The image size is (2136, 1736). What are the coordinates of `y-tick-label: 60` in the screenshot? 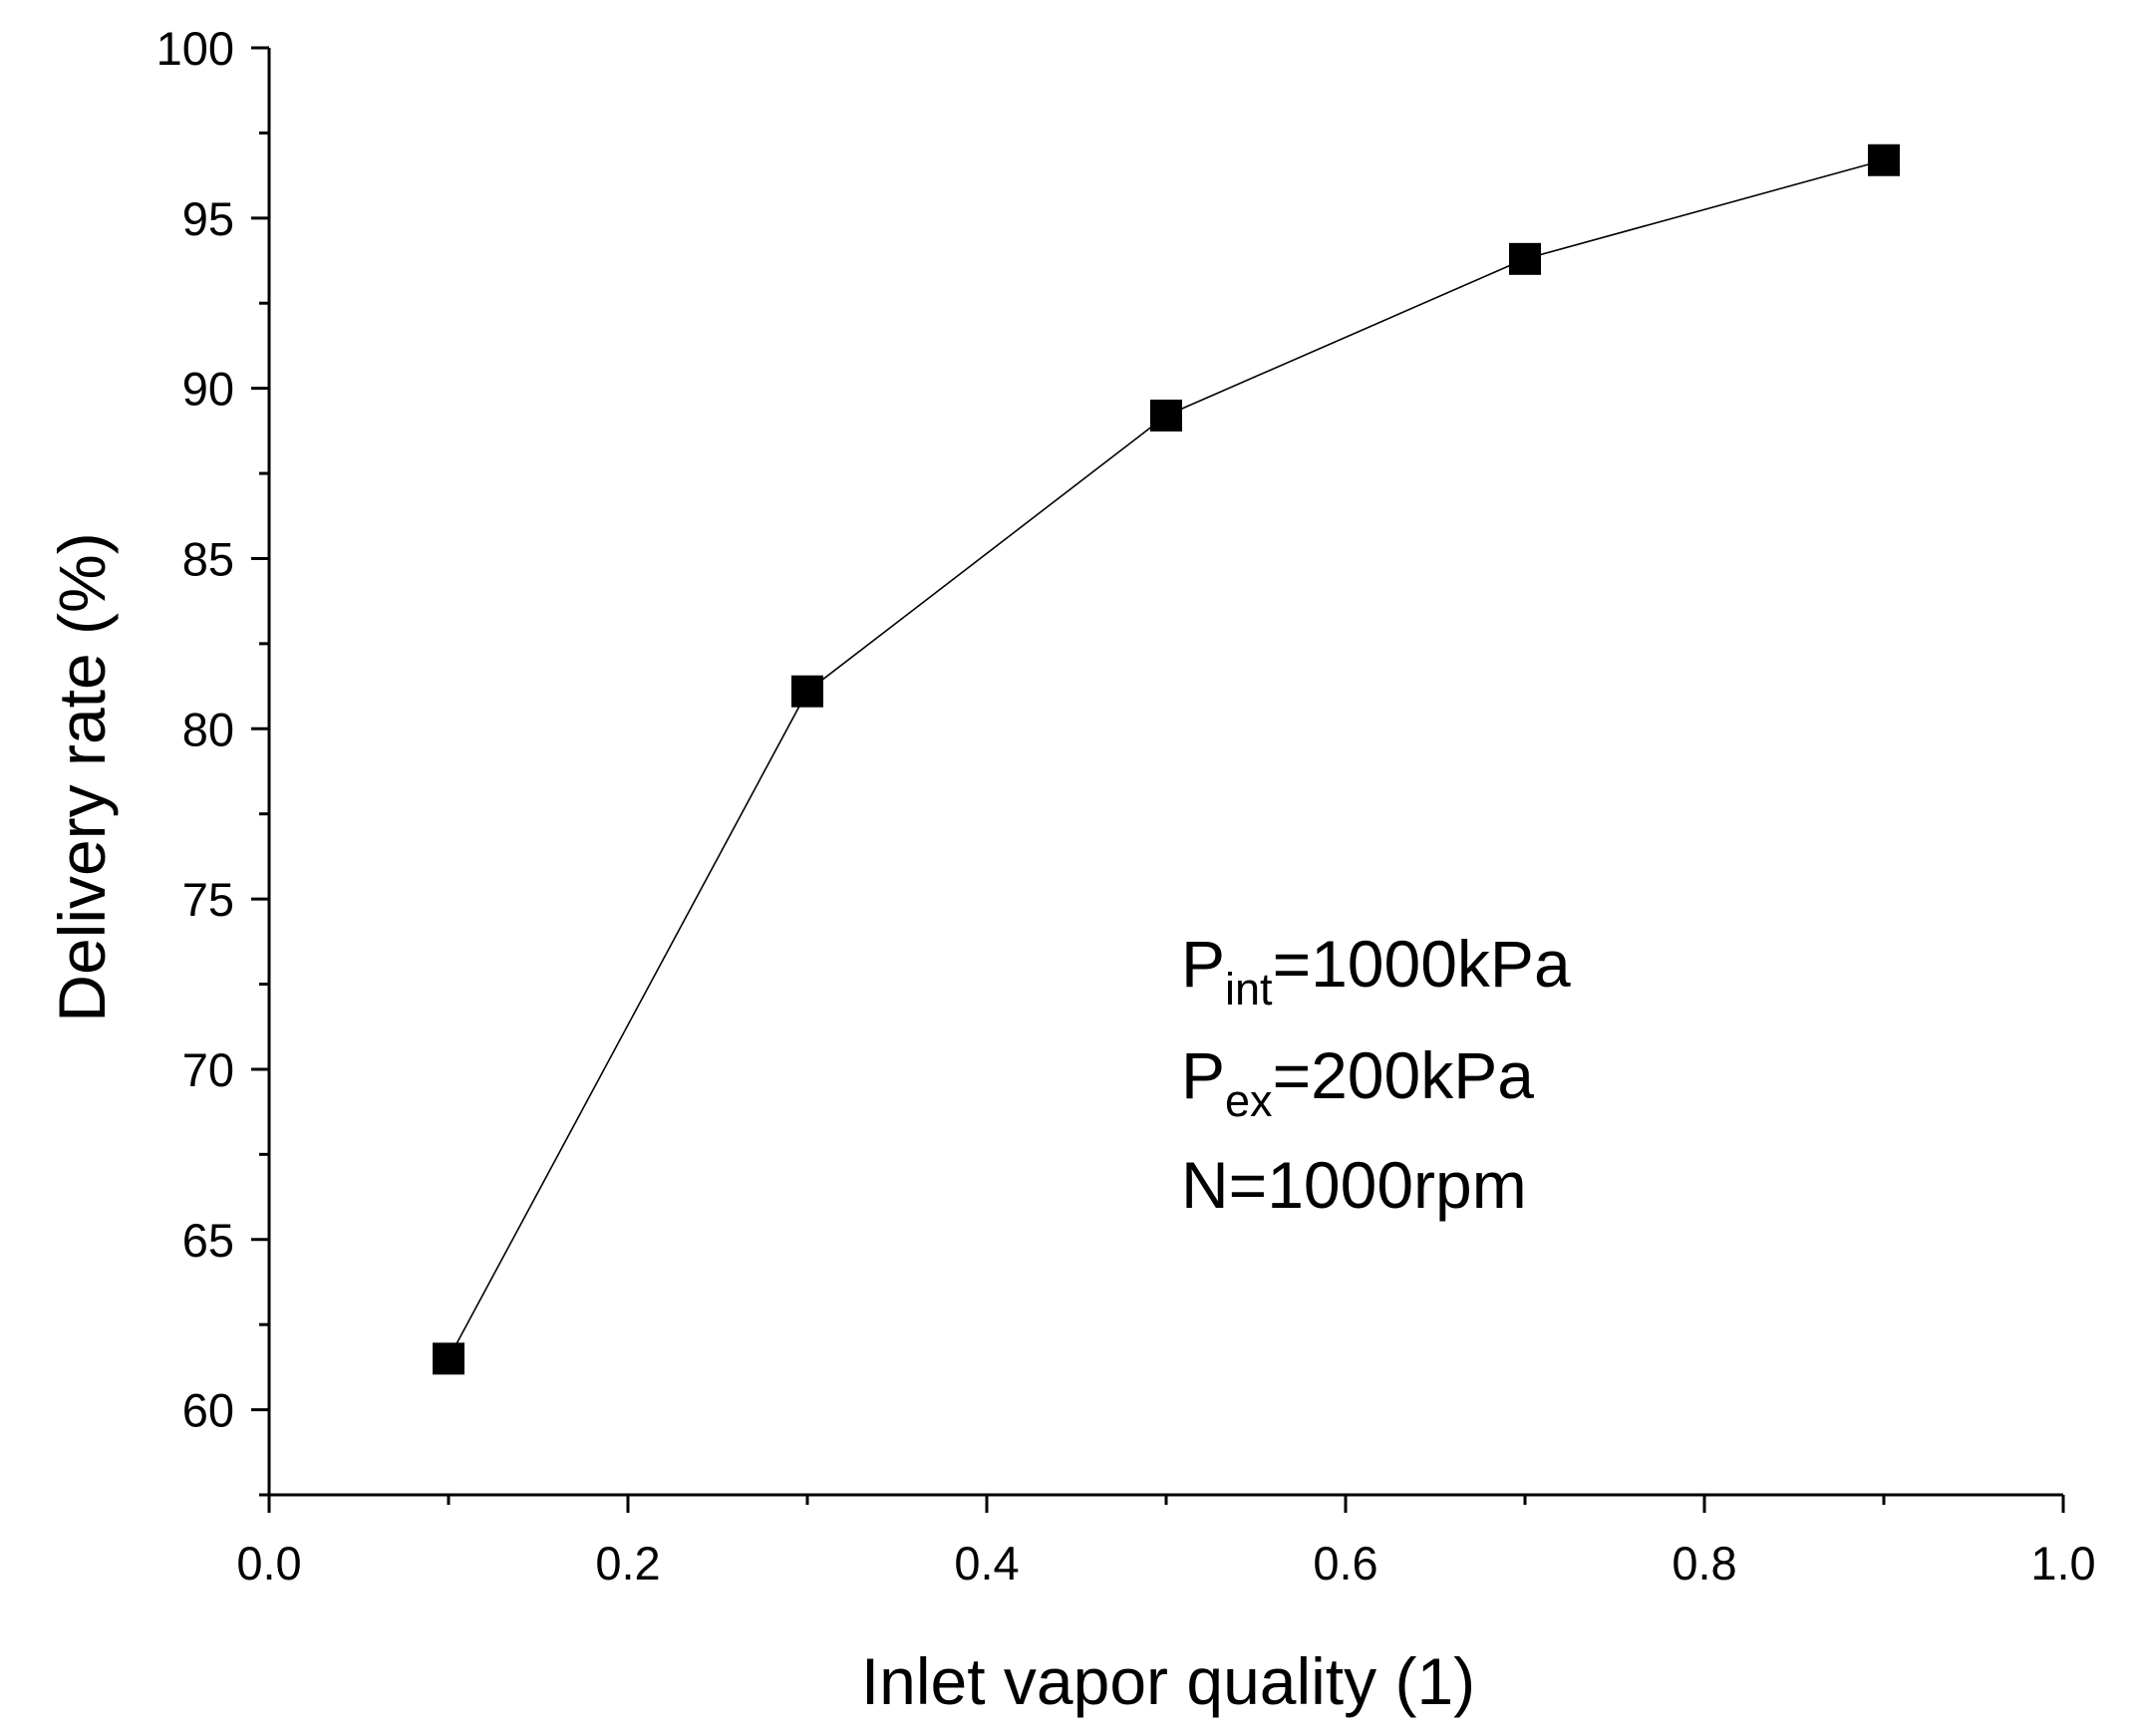 It's located at (208, 1410).